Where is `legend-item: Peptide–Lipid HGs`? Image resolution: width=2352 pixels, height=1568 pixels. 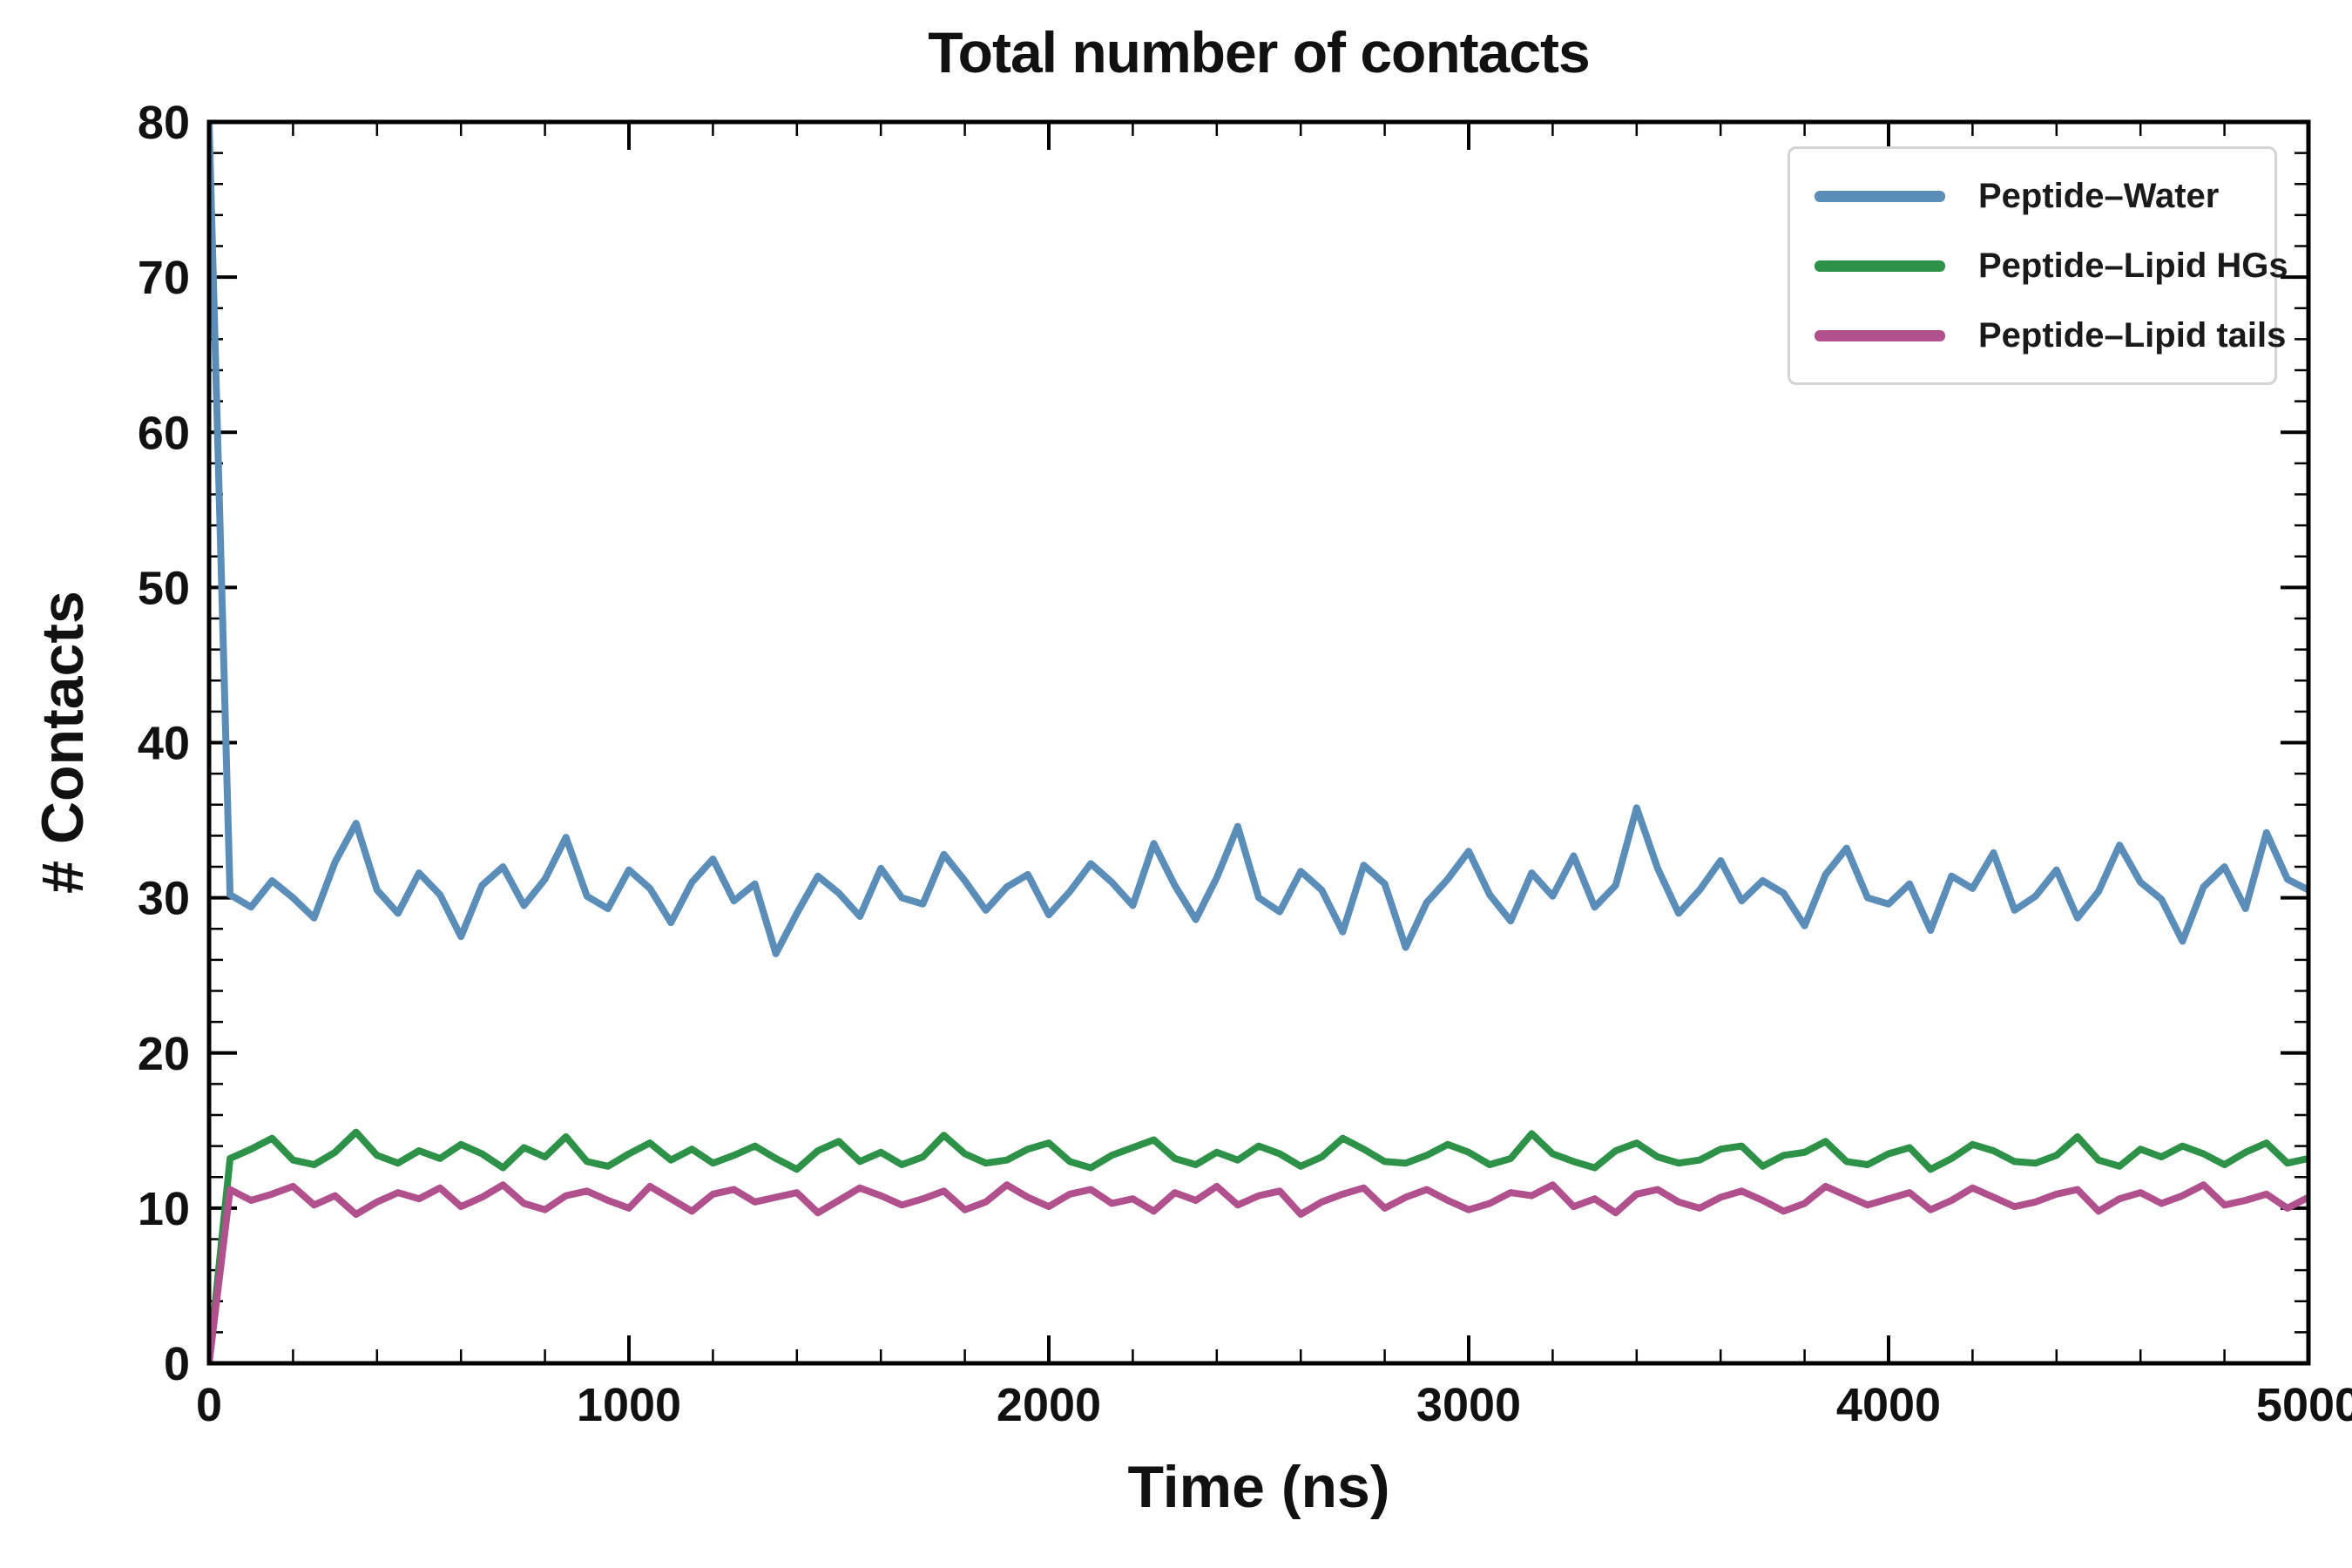 legend-item: Peptide–Lipid HGs is located at coordinates (2052, 266).